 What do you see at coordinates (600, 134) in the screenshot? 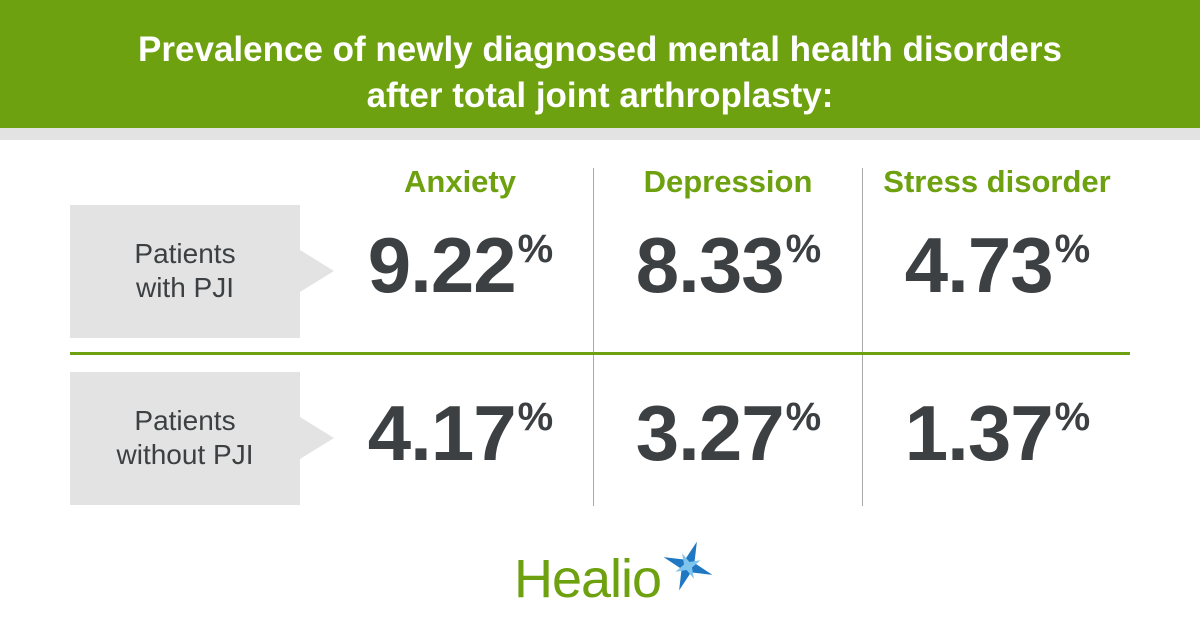
I see `header-strip` at bounding box center [600, 134].